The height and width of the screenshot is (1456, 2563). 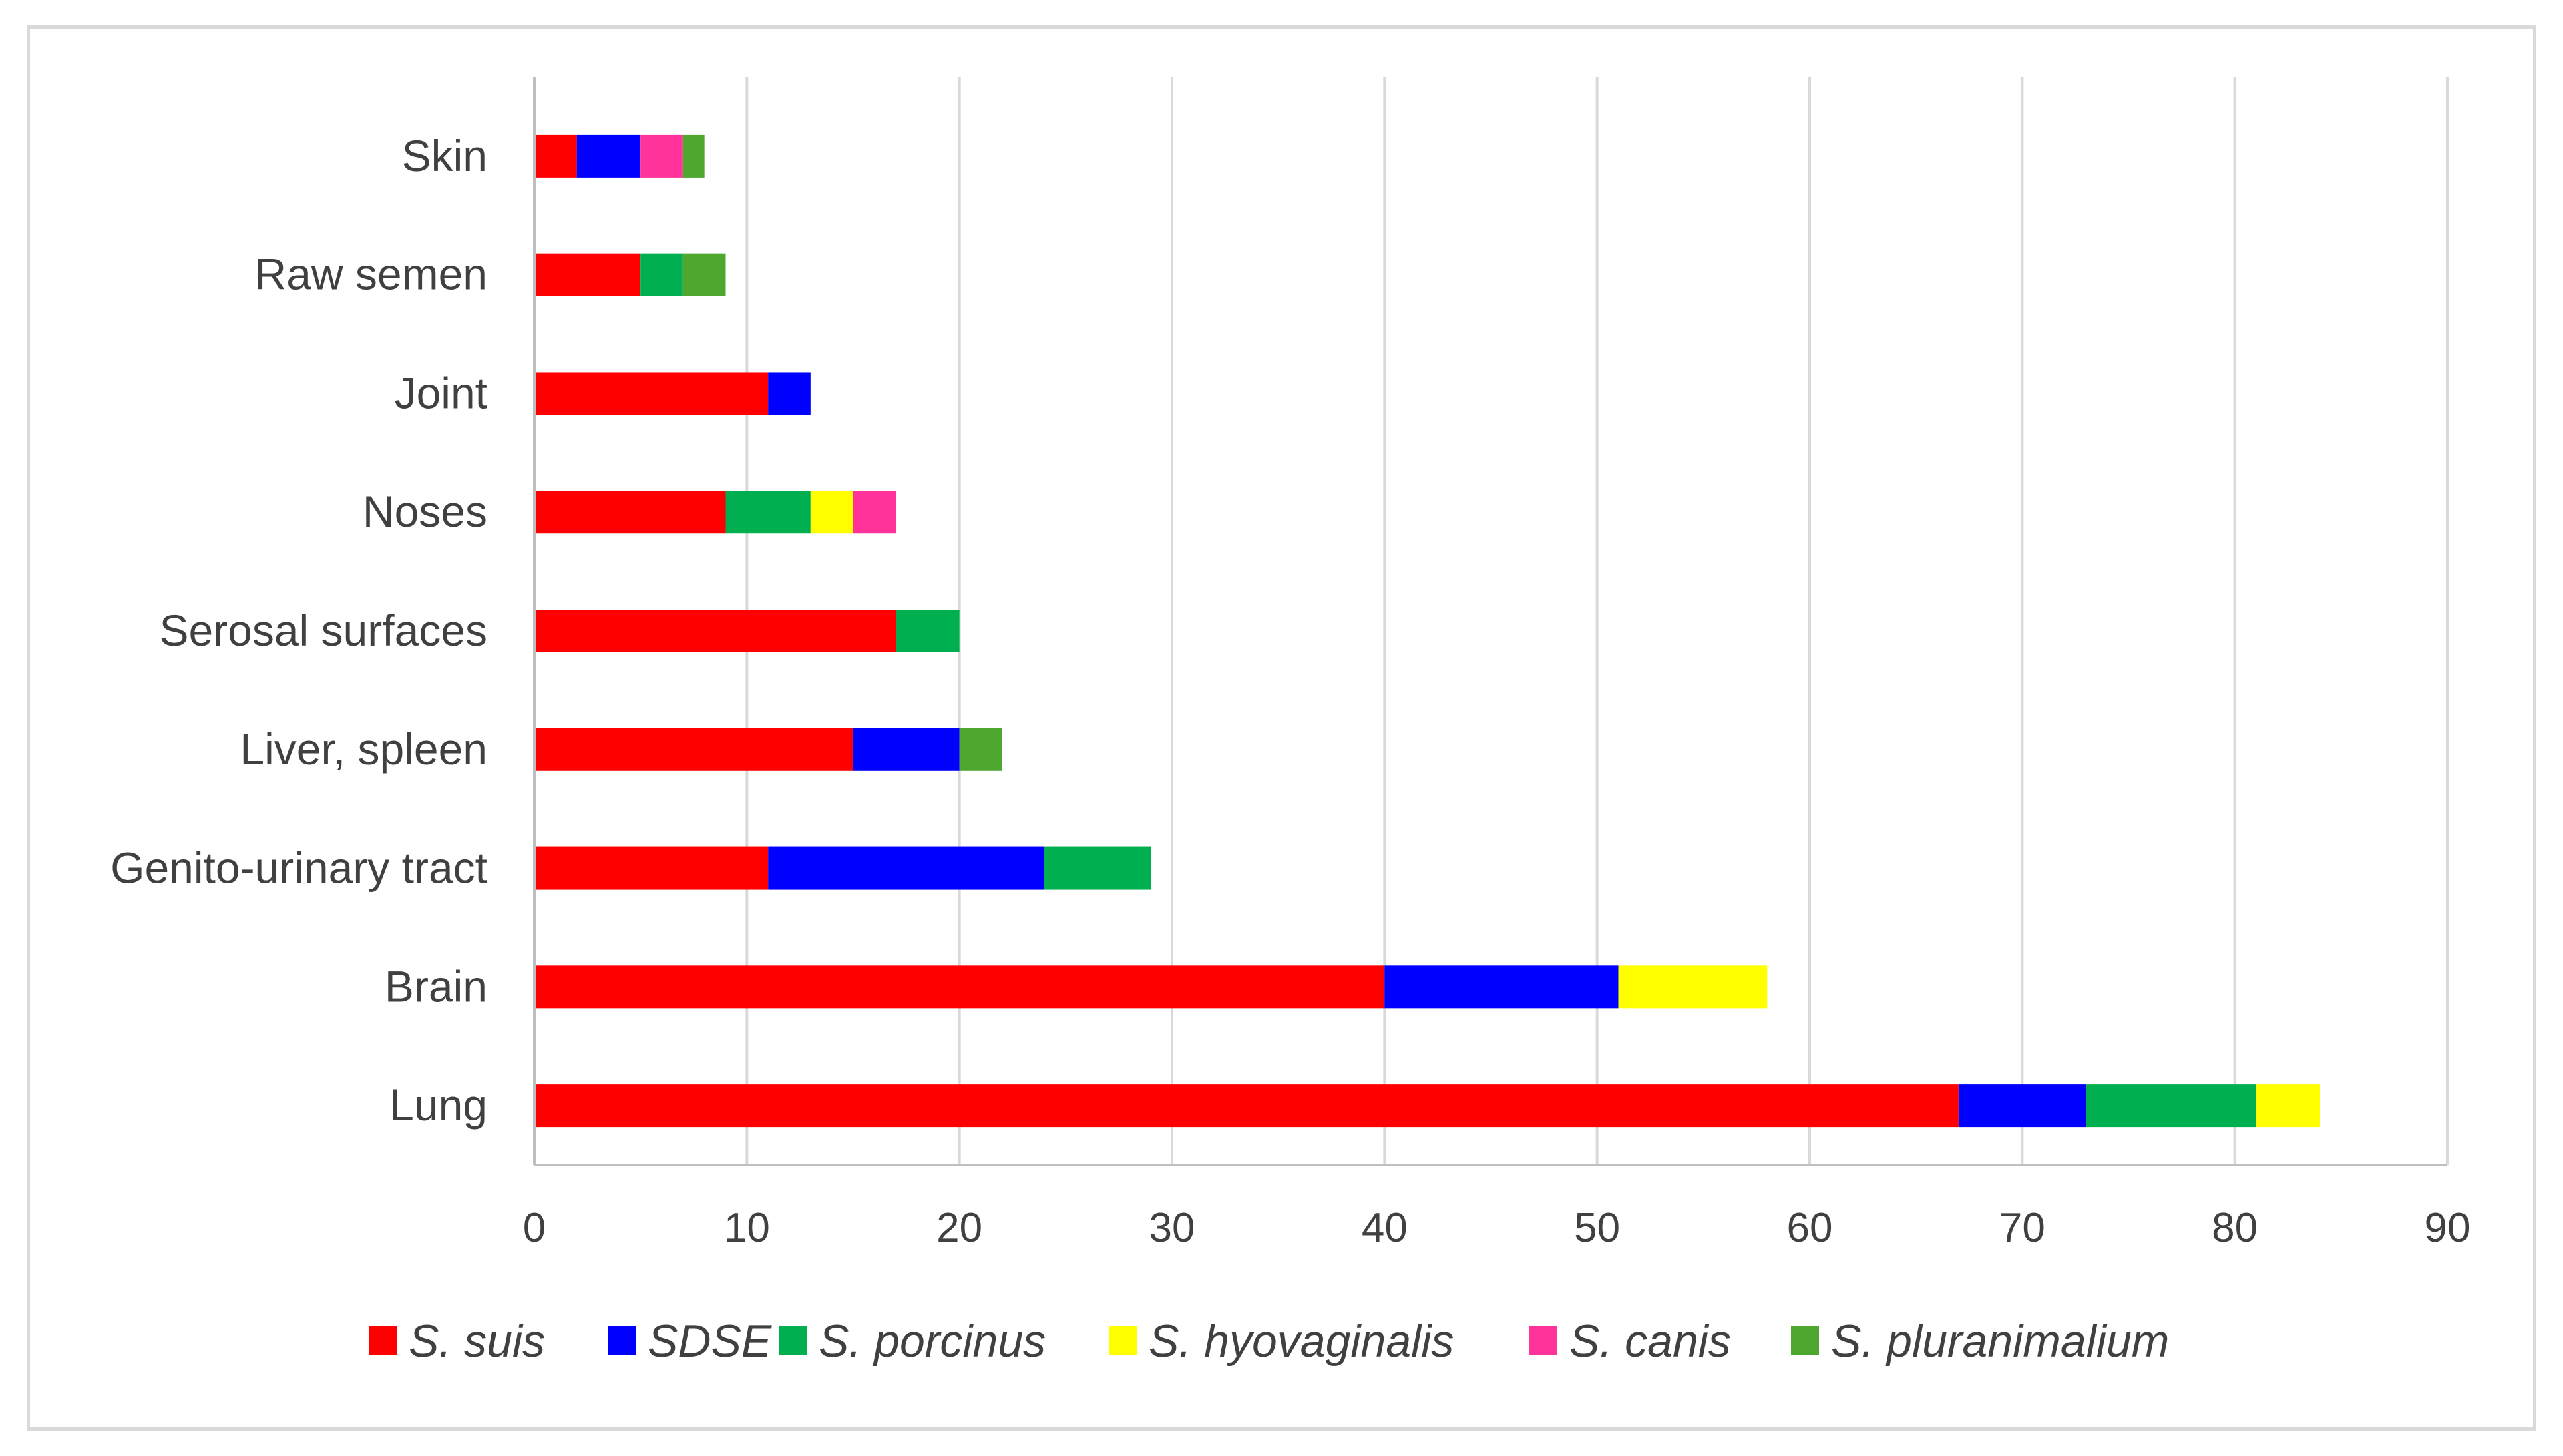 What do you see at coordinates (371, 274) in the screenshot?
I see `category-label: Raw semen` at bounding box center [371, 274].